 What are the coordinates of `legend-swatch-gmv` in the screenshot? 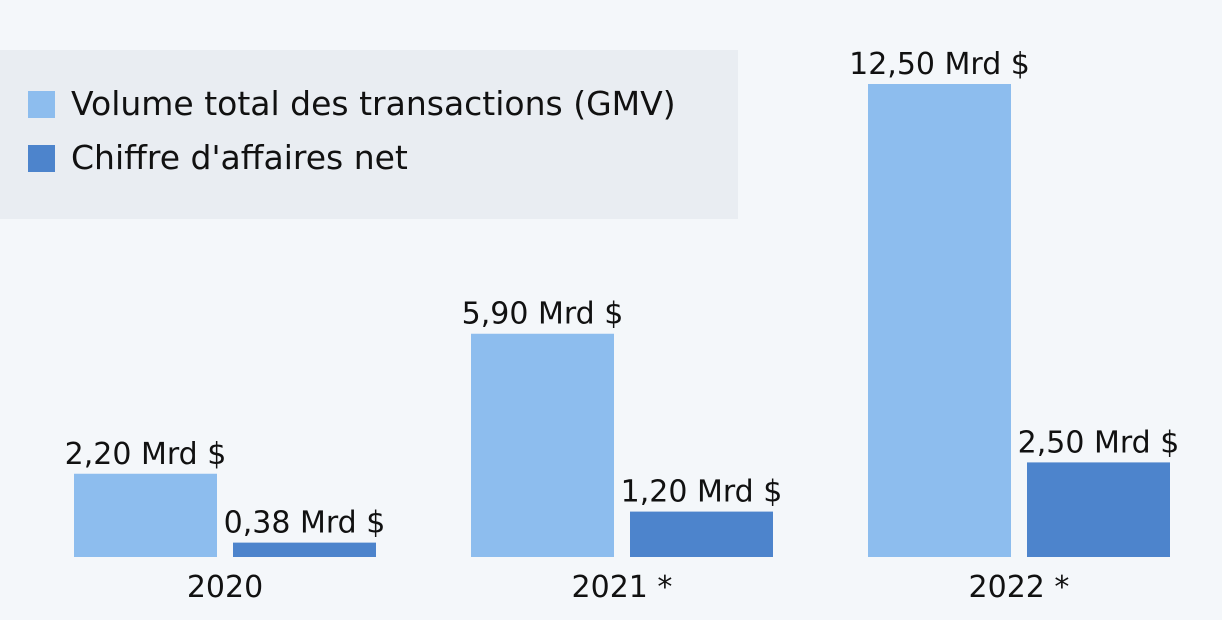 It's located at (41, 104).